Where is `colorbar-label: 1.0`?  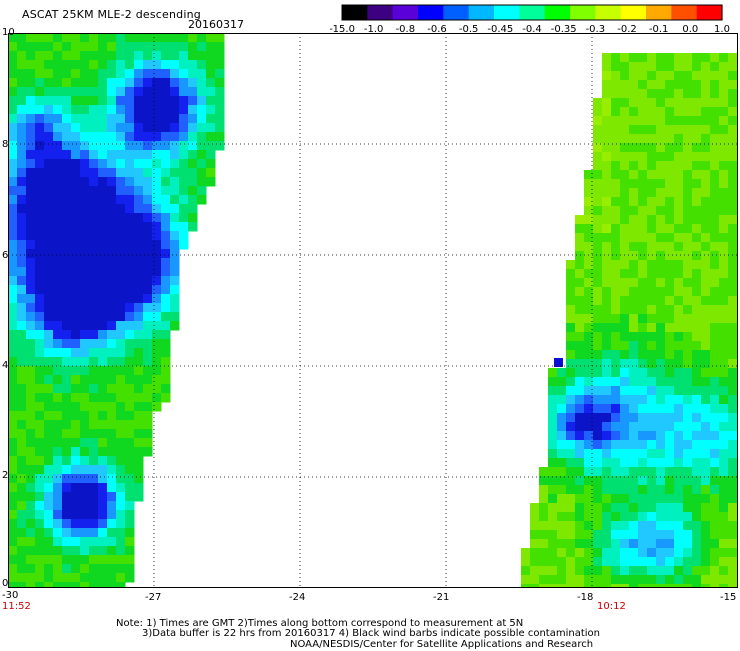
colorbar-label: 1.0 is located at coordinates (722, 29).